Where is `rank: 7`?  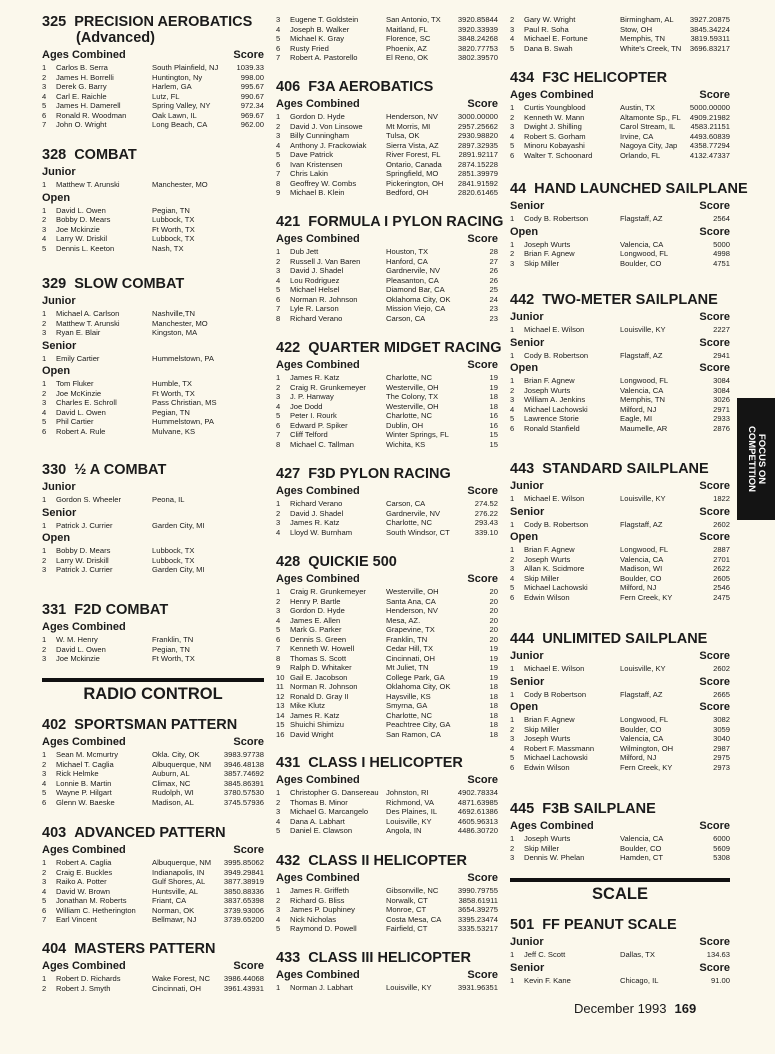
rank: 7 is located at coordinates (44, 124).